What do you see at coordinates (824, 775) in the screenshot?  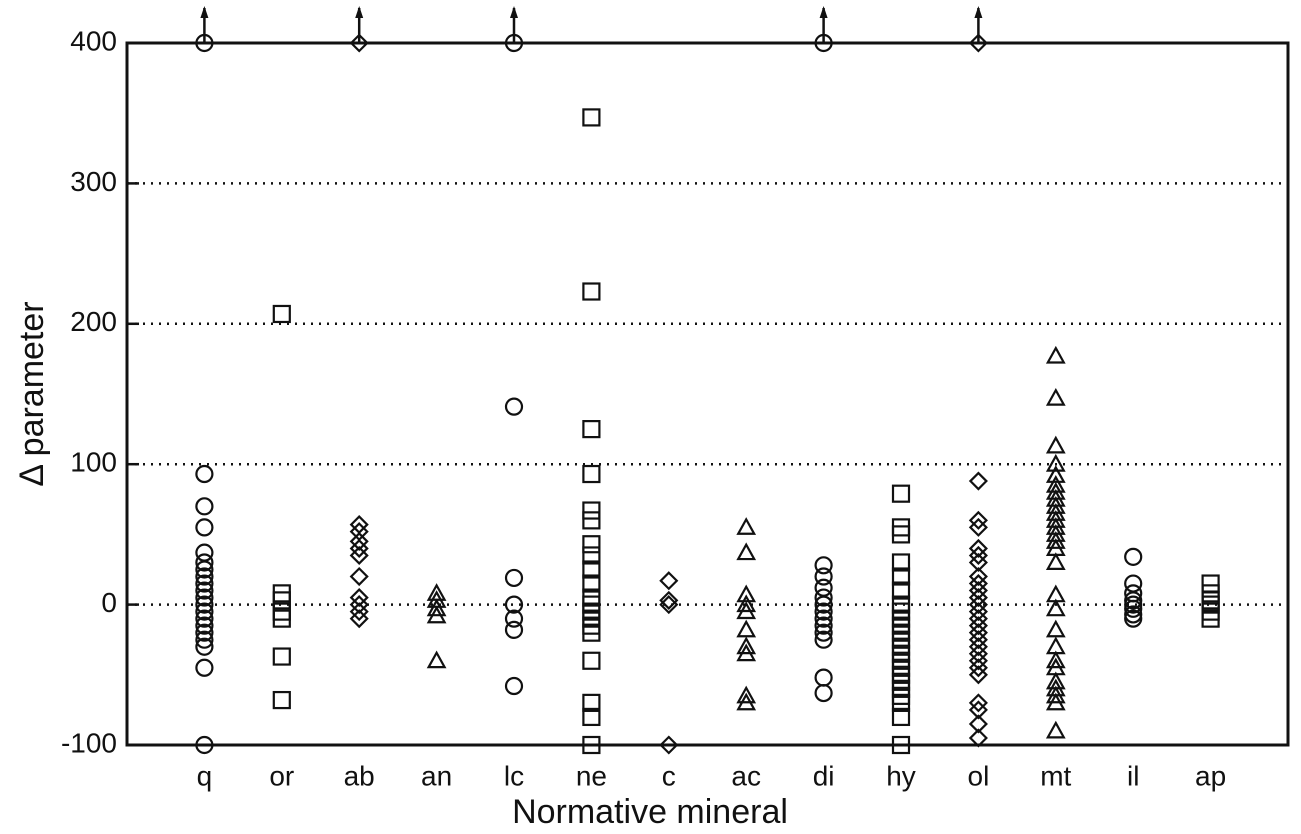 I see `x-tick-label: di` at bounding box center [824, 775].